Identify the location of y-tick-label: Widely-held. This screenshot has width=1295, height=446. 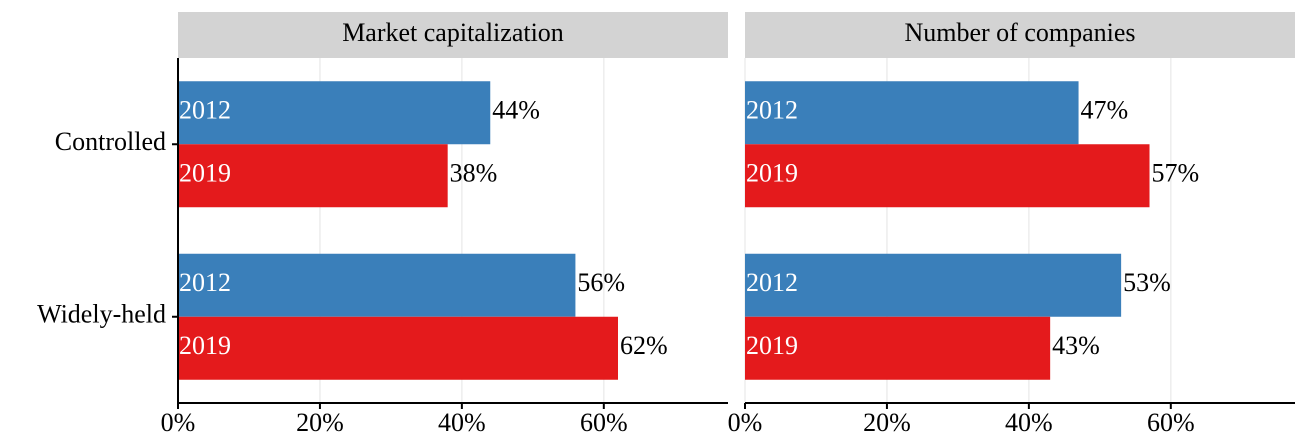
(101, 314).